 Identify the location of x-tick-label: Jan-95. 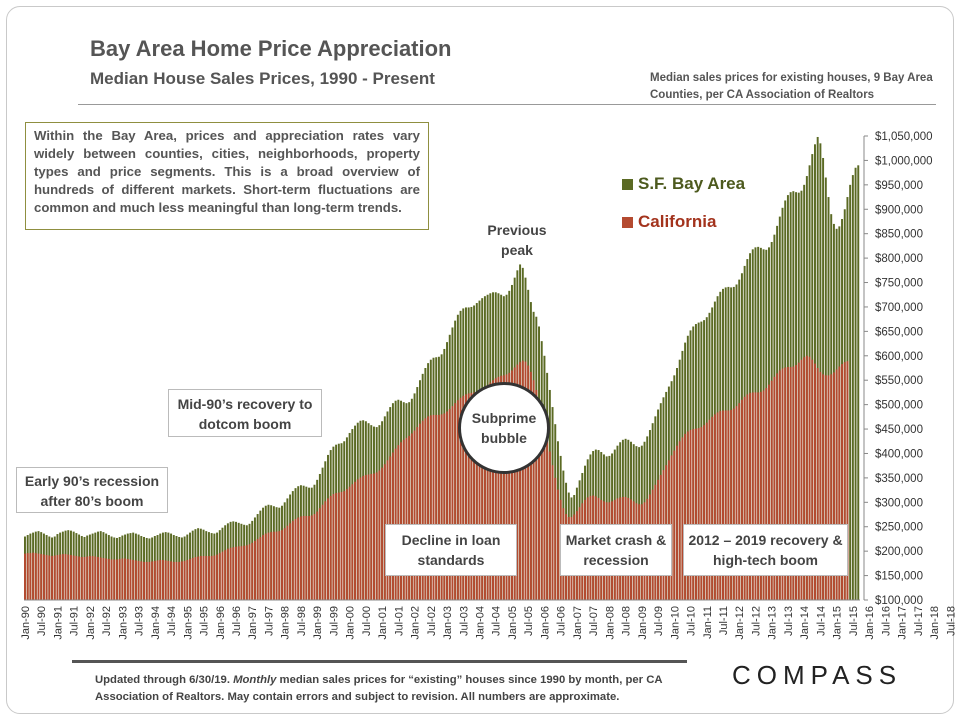
(188, 623).